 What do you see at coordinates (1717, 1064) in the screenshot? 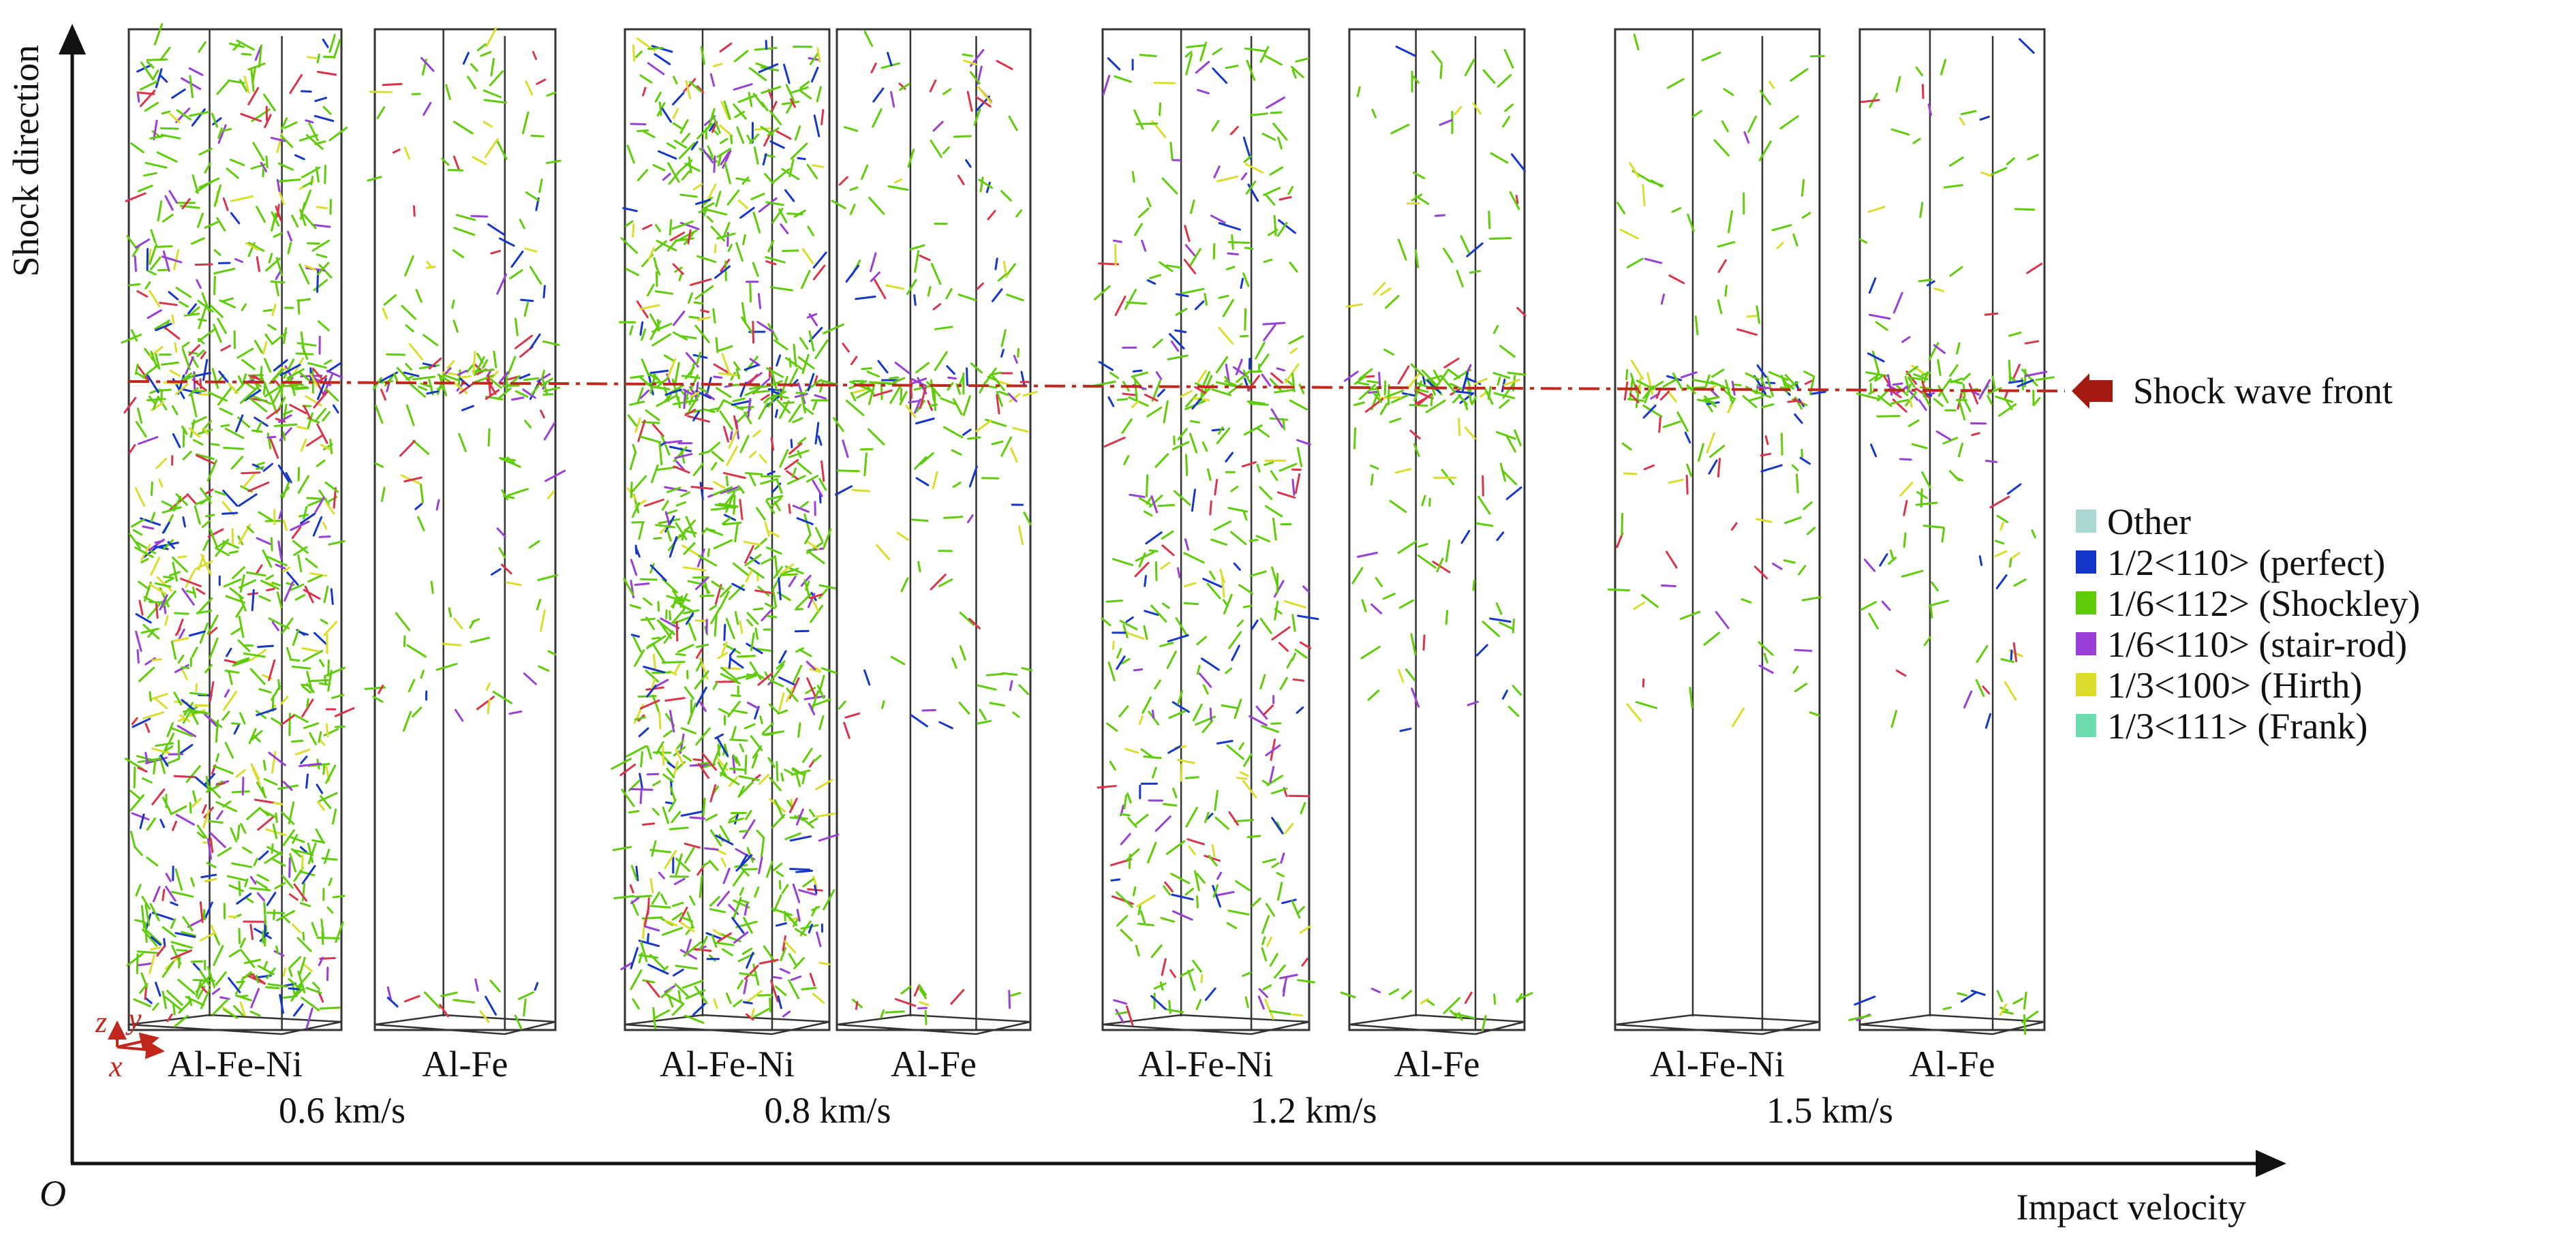
I see `panel-material-label: Al-Fe-Ni` at bounding box center [1717, 1064].